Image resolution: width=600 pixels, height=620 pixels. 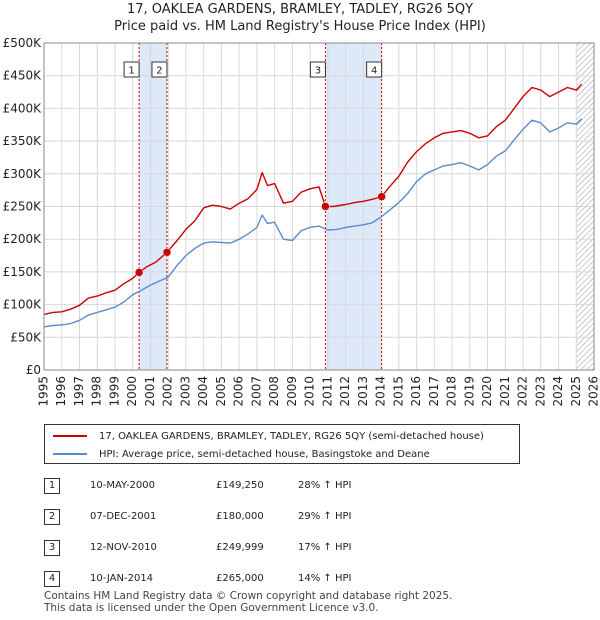 I want to click on x-tick-label: 1996, so click(x=61, y=391).